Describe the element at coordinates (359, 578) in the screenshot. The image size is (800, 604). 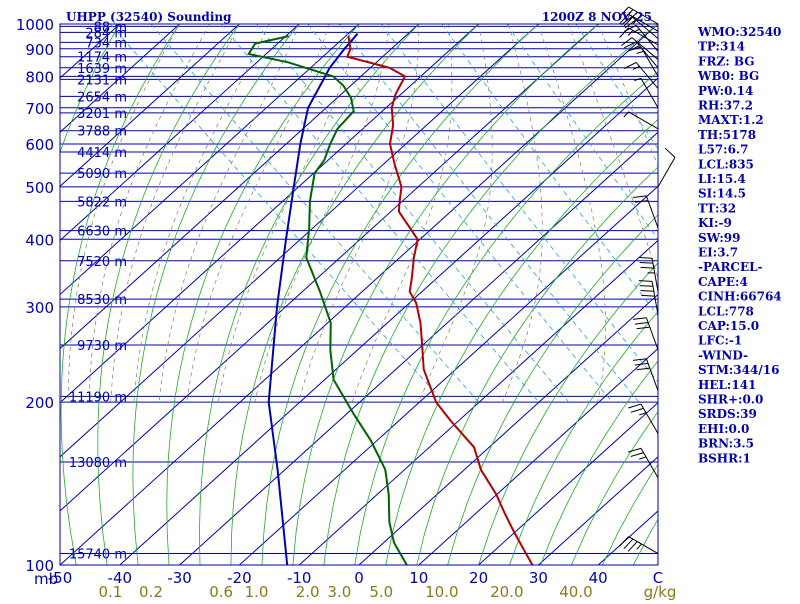
I see `temperature-tick-label: 0` at that location.